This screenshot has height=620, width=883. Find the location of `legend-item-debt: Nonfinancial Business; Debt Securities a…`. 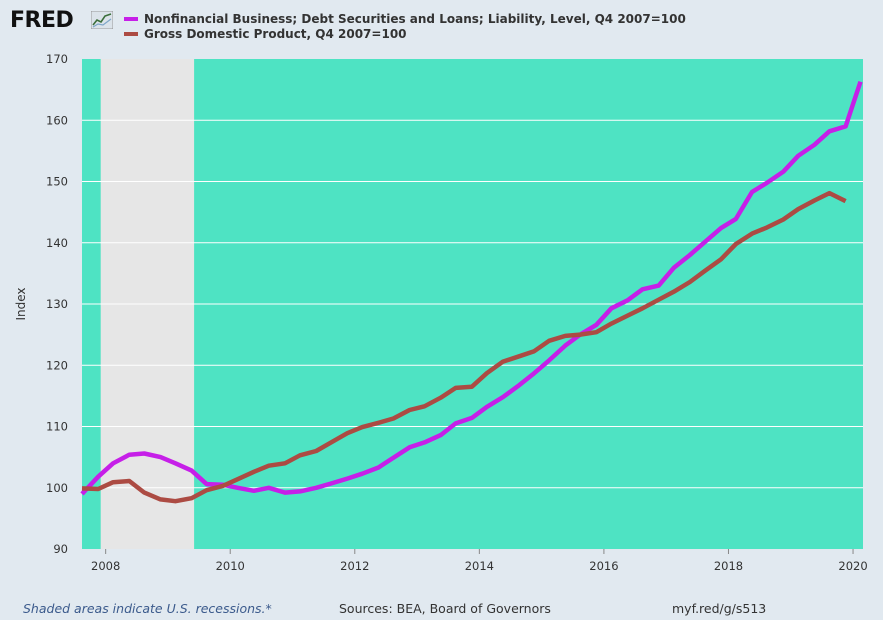

legend-item-debt: Nonfinancial Business; Debt Securities a… is located at coordinates (405, 19).